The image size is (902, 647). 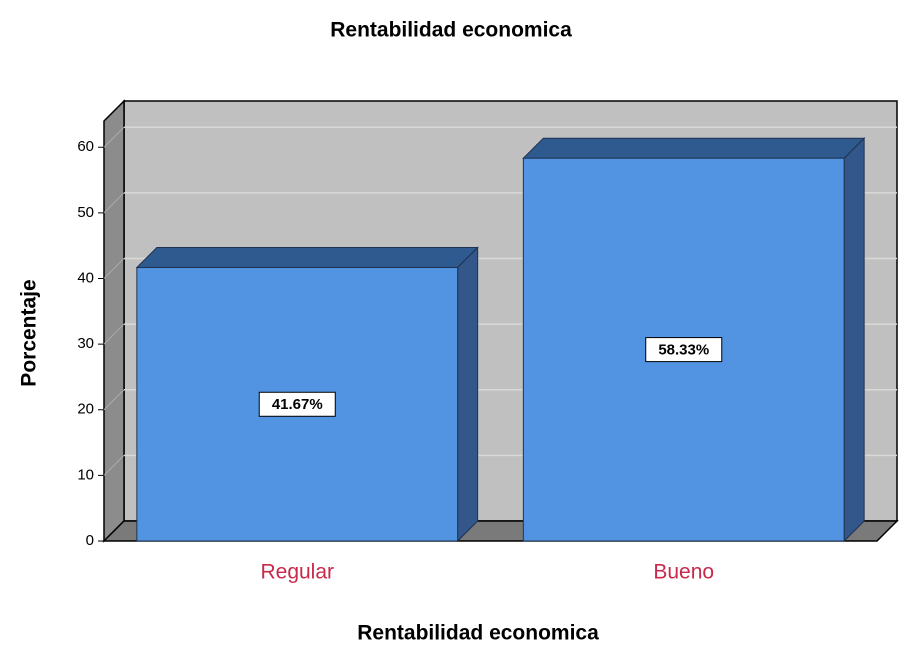 I want to click on chart-title: Rentabilidad economica, so click(x=451, y=30).